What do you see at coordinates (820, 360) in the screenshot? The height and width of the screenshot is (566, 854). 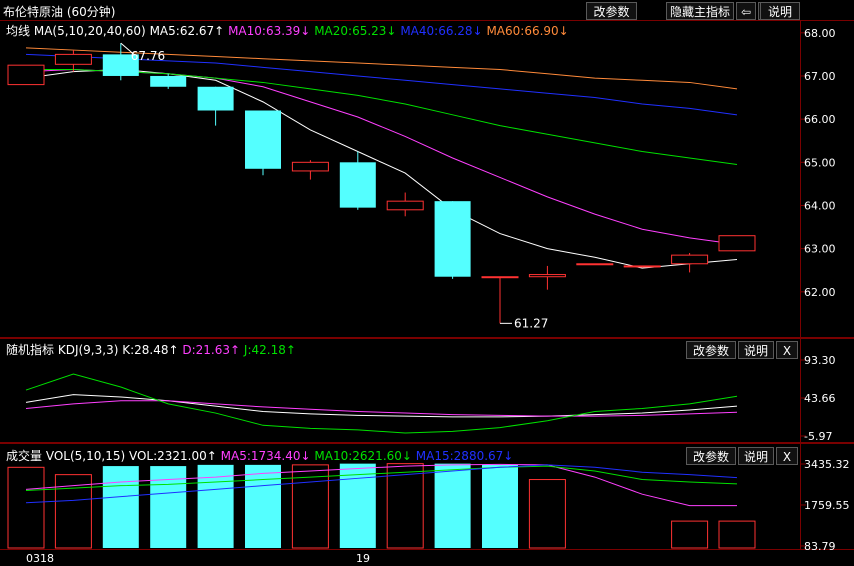 I see `kdj-y-tick-label: 93.30` at bounding box center [820, 360].